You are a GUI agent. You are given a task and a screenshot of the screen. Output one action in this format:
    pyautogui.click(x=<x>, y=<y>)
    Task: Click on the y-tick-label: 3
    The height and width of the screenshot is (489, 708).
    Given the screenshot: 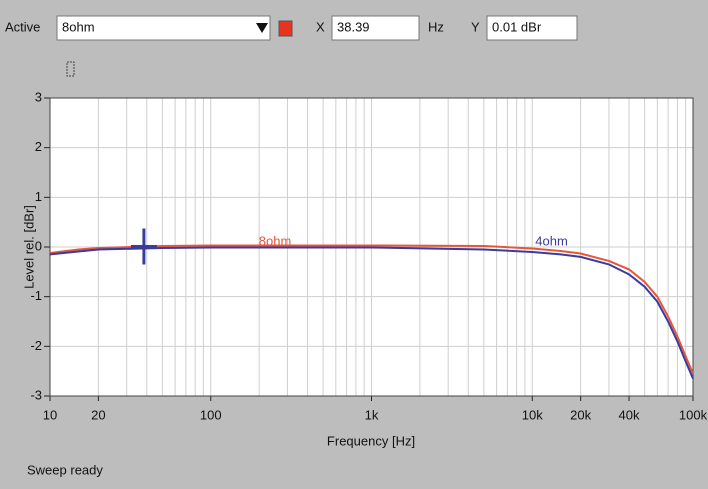 What is the action you would take?
    pyautogui.click(x=38, y=96)
    